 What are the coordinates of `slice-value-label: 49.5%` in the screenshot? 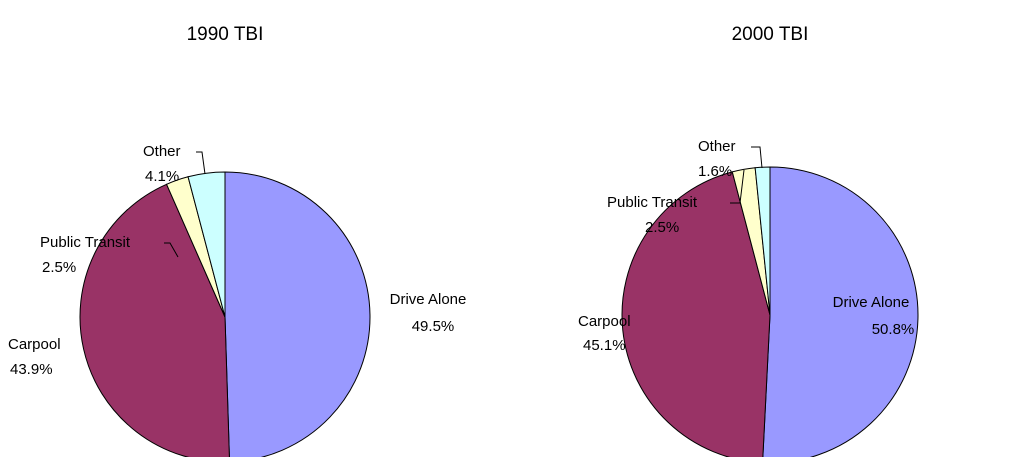 It's located at (433, 326).